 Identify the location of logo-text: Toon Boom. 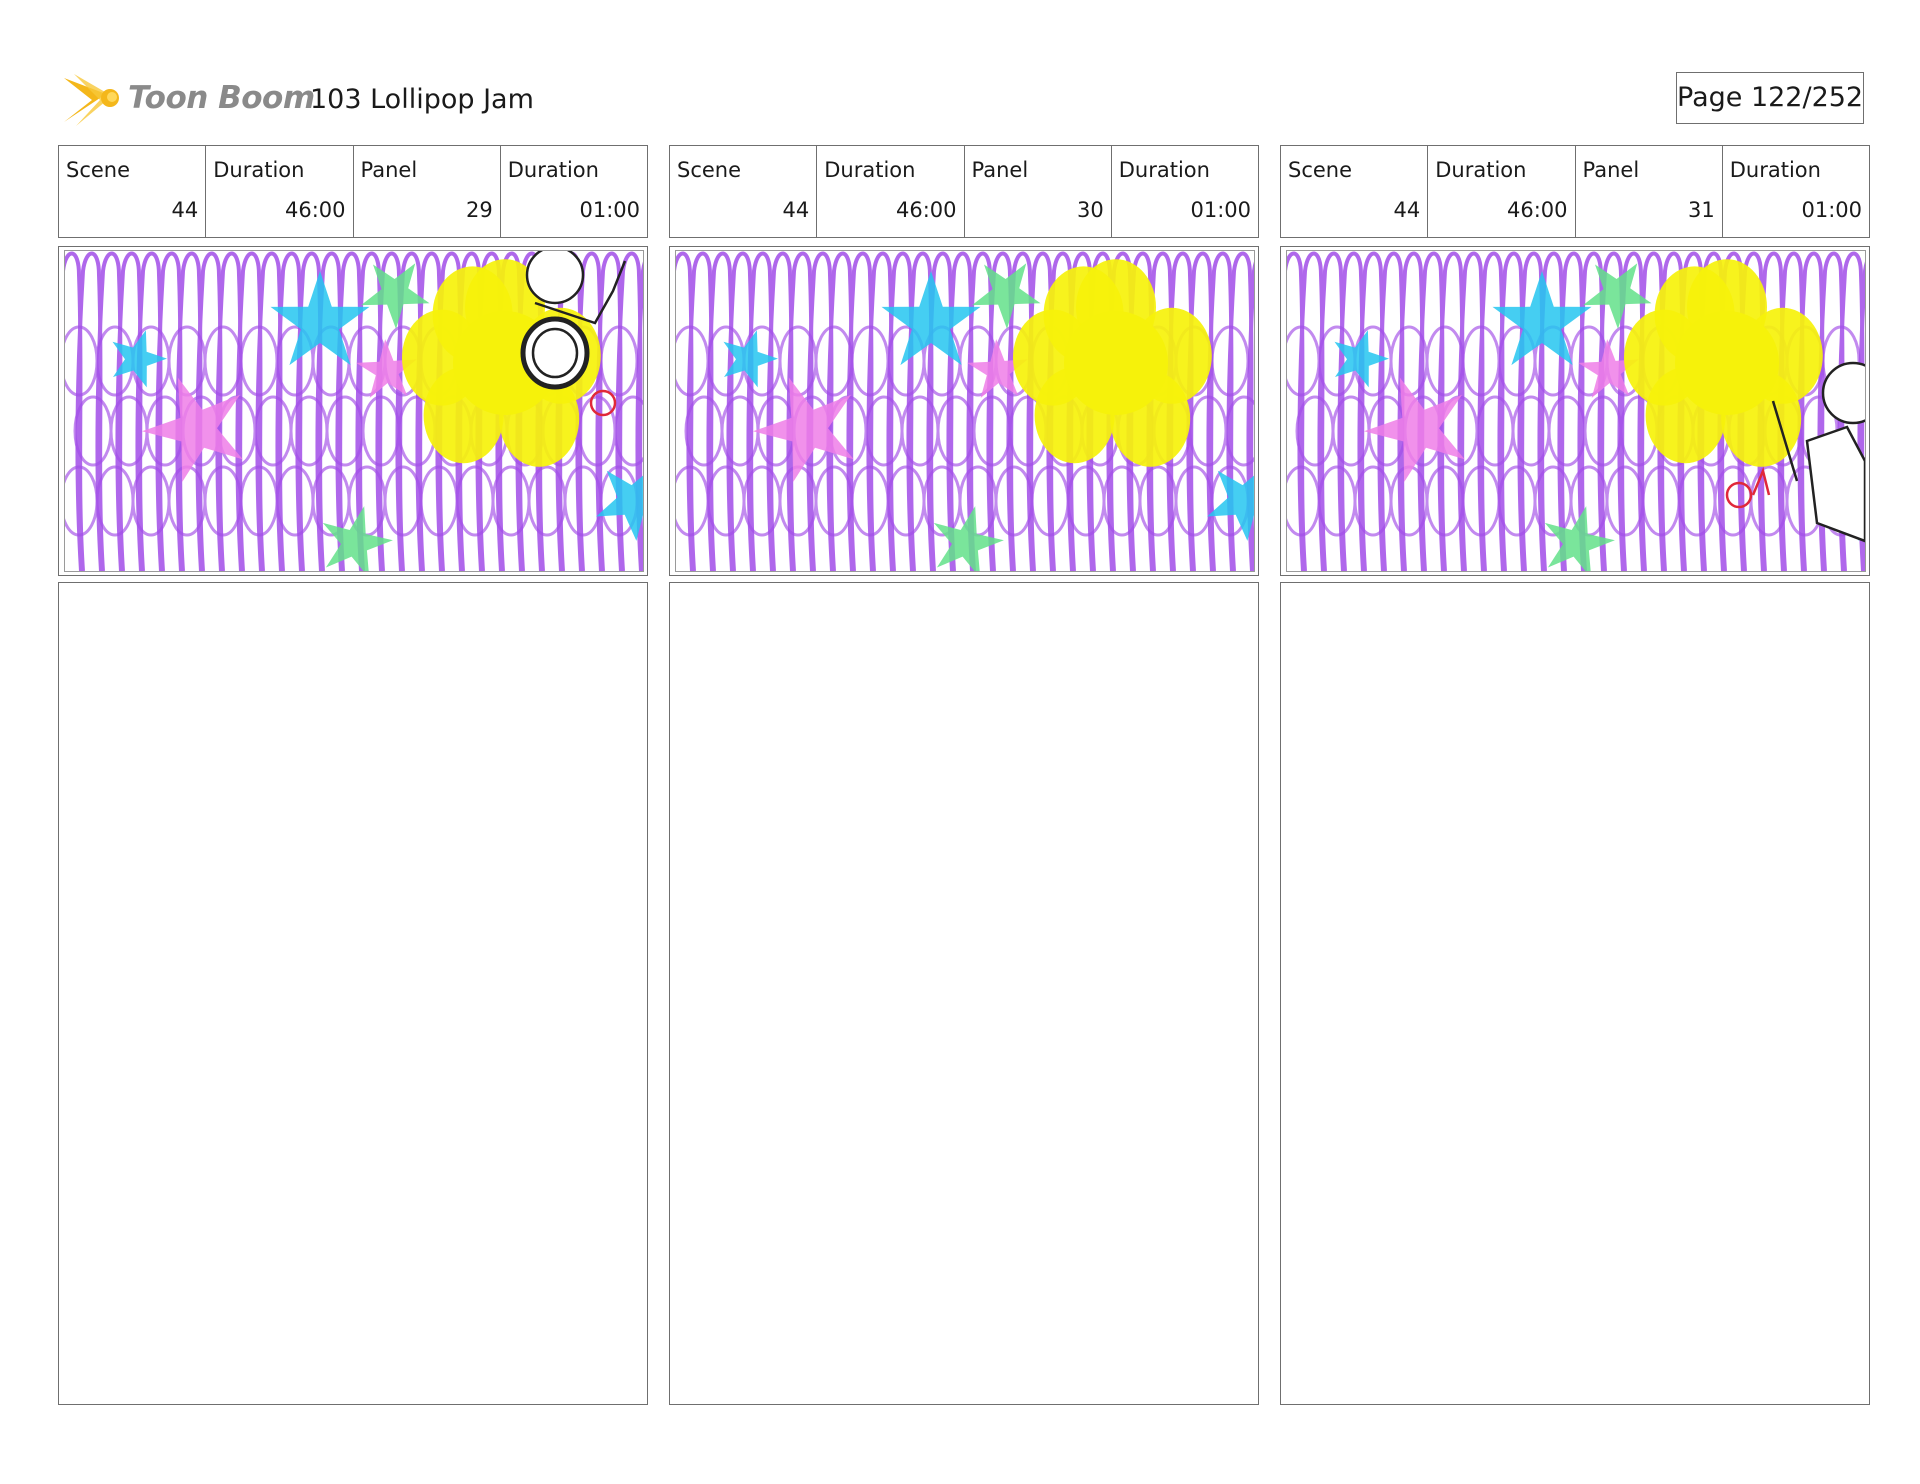
(221, 98).